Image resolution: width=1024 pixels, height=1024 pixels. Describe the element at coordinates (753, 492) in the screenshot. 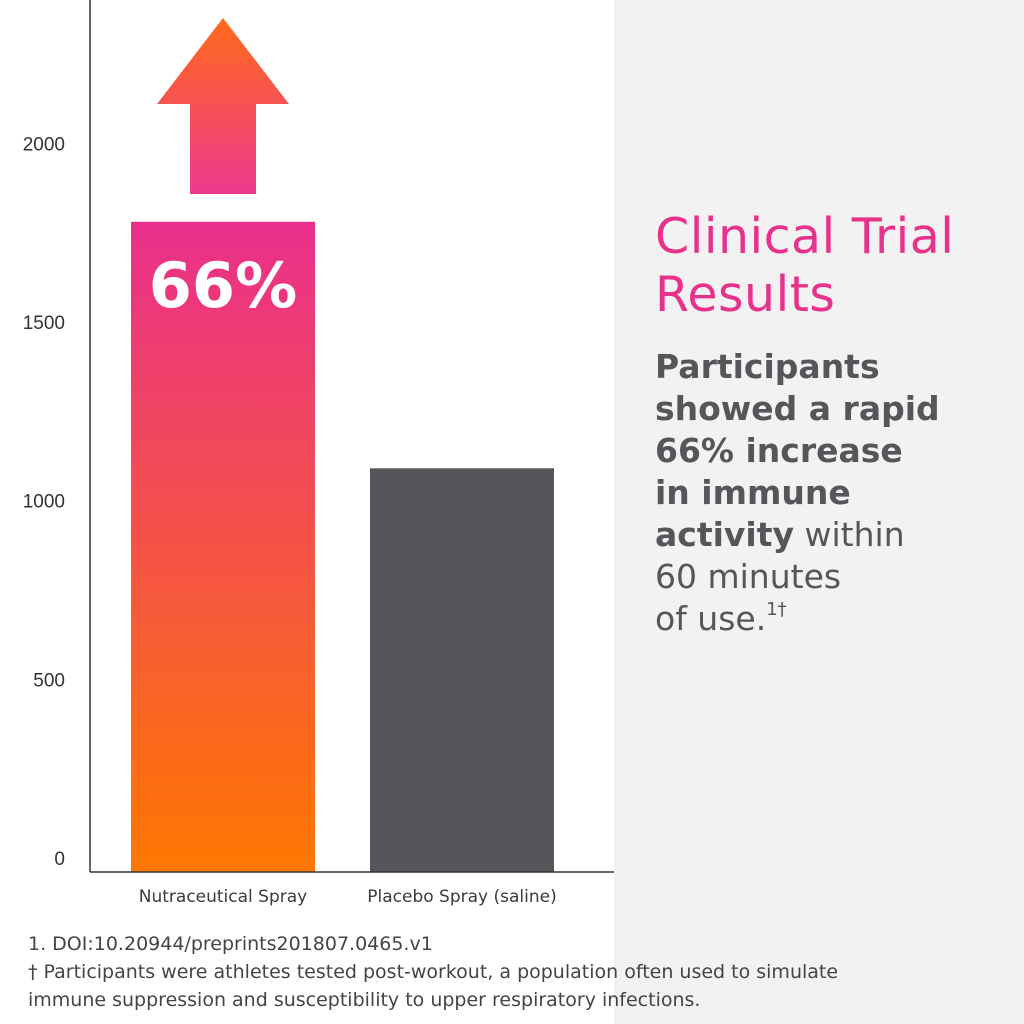

I see `summary-bold-4: in immune` at that location.